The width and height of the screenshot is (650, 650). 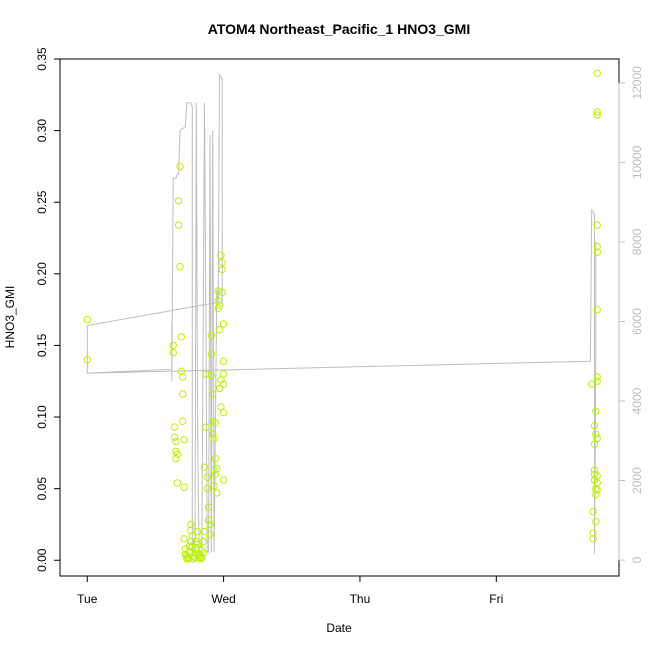 I want to click on x-axis-label: Date, so click(x=339, y=628).